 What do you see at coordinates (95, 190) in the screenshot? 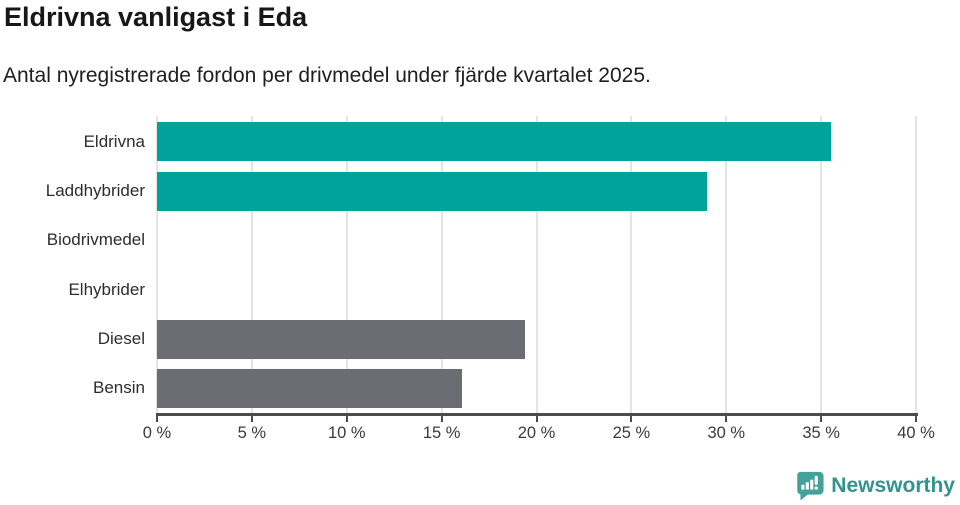
I see `category-label-laddhybrider: Laddhybrider` at bounding box center [95, 190].